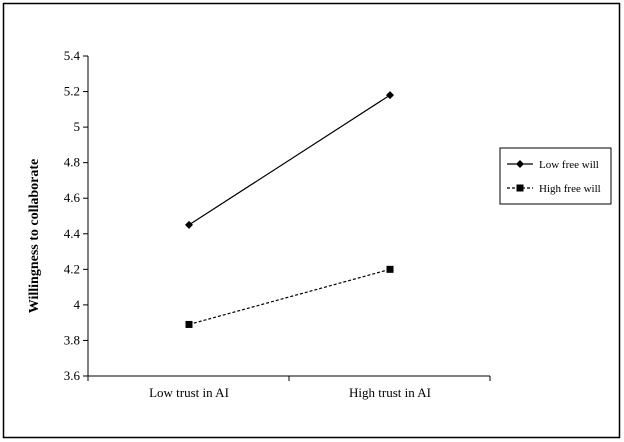 The width and height of the screenshot is (624, 442). Describe the element at coordinates (189, 392) in the screenshot. I see `x-tick-label: Low trust in AI` at that location.